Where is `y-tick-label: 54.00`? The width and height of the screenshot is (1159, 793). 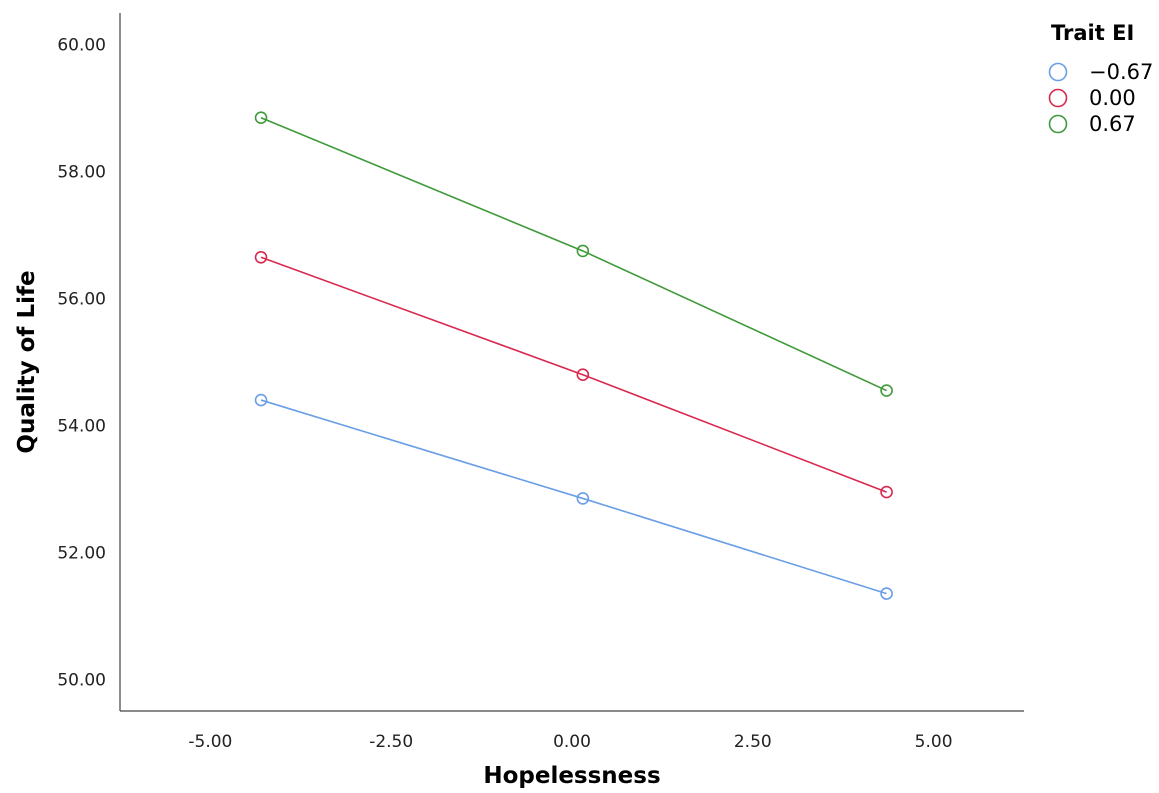
y-tick-label: 54.00 is located at coordinates (81, 426).